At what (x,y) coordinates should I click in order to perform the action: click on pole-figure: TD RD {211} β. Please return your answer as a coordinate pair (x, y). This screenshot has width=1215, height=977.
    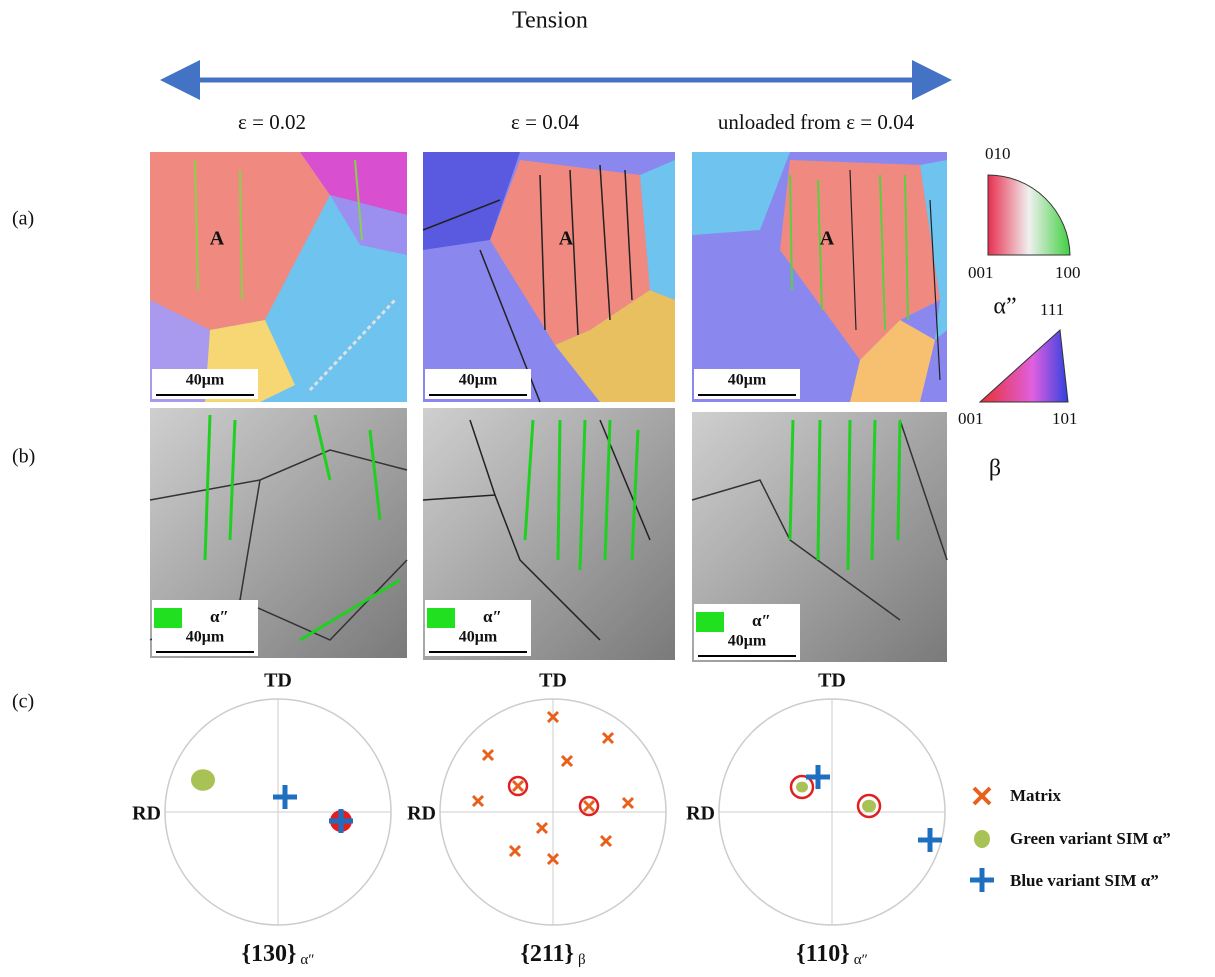
    Looking at the image, I should click on (537, 819).